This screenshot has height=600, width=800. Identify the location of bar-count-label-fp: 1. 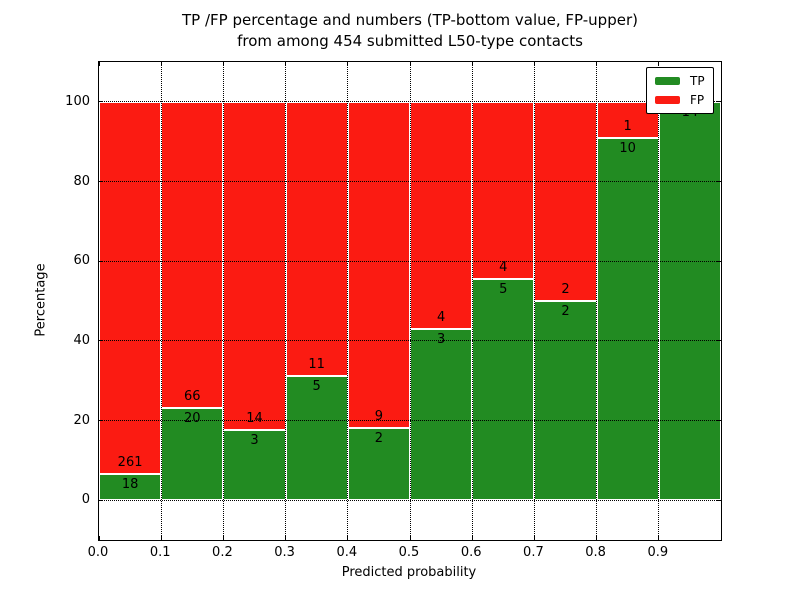
(627, 127).